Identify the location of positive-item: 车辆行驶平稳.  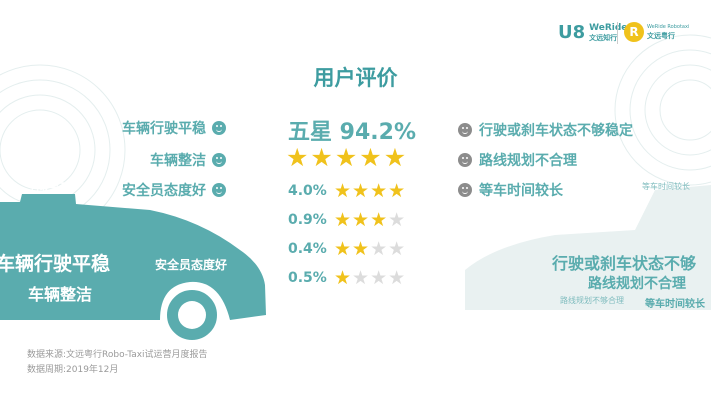
(174, 128).